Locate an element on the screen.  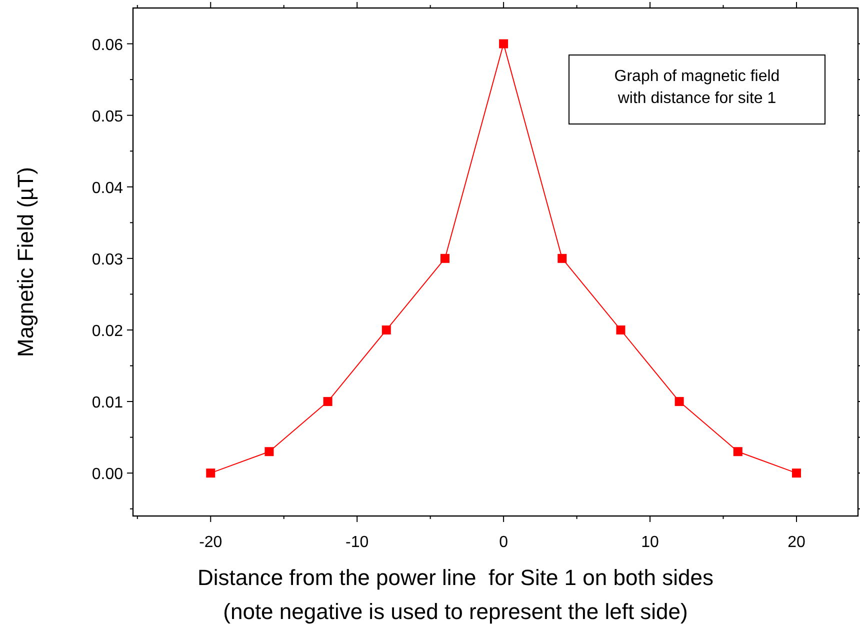
x-tick-label: -10 is located at coordinates (357, 542).